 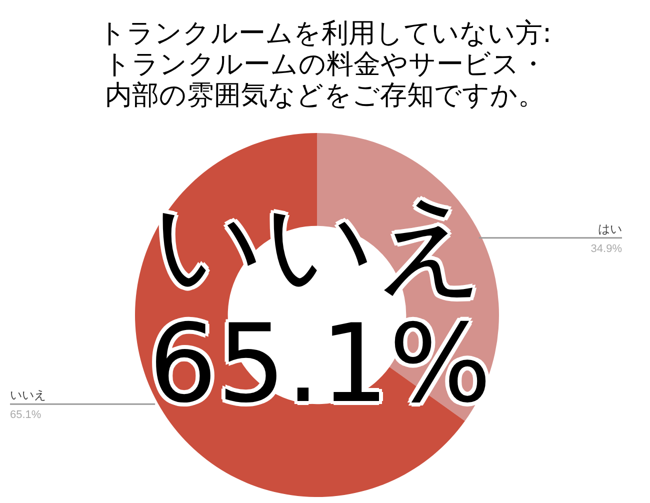 I want to click on slice-label: いいえ, so click(x=28, y=395).